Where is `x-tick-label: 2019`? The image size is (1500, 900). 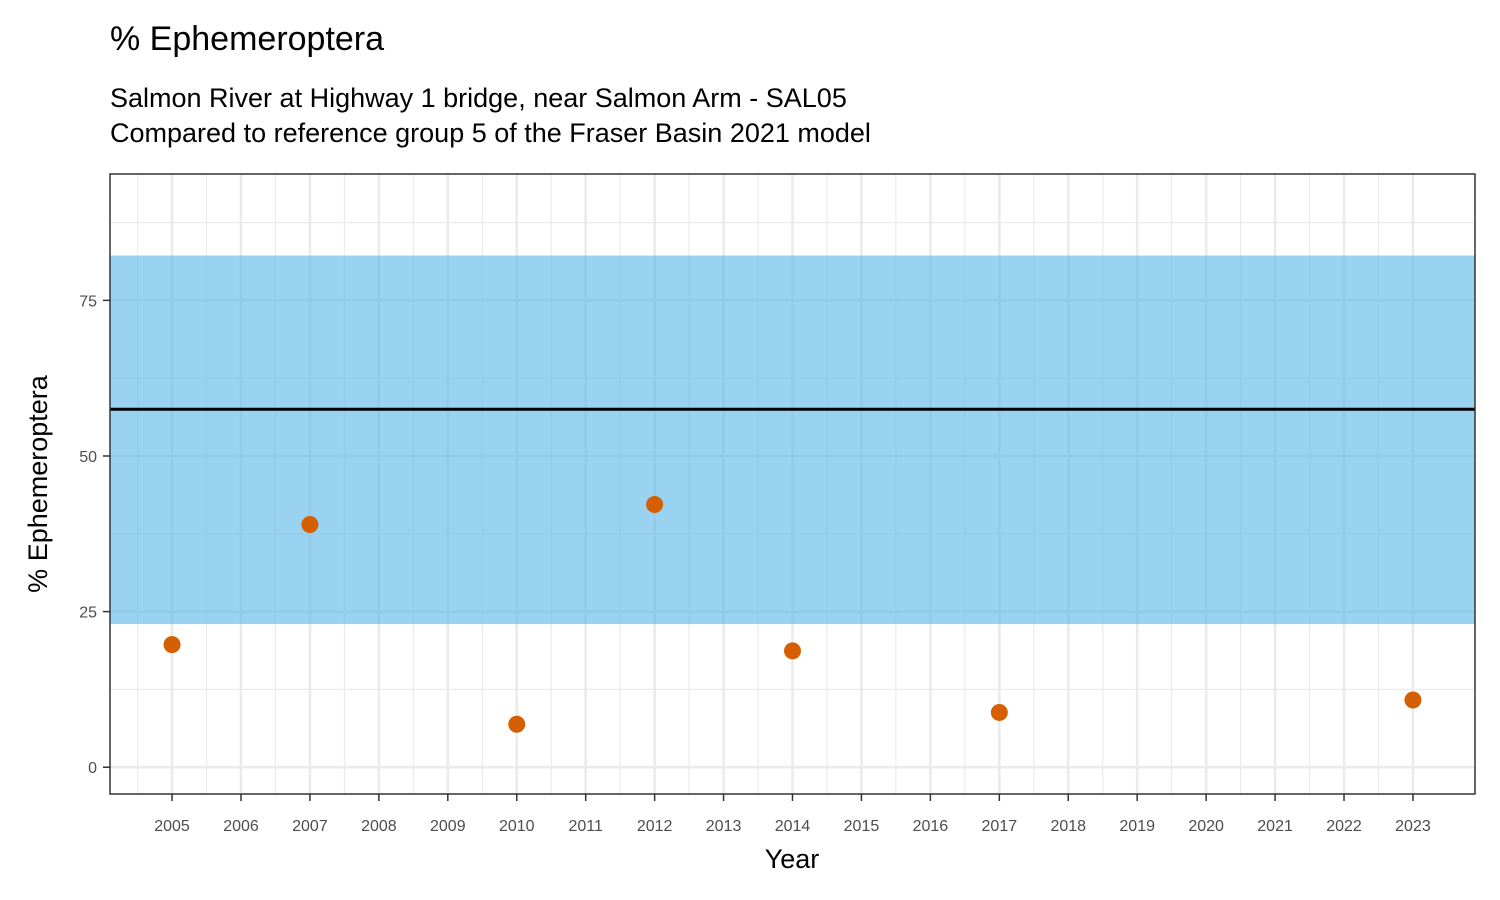 x-tick-label: 2019 is located at coordinates (1137, 826).